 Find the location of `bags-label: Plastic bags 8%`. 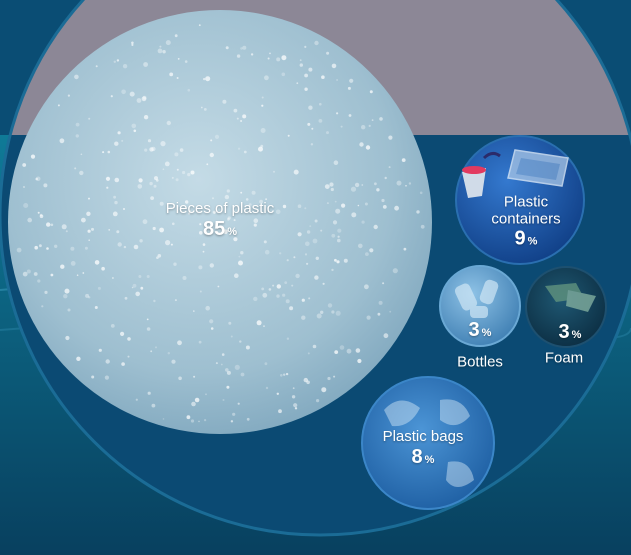

bags-label: Plastic bags 8% is located at coordinates (423, 448).